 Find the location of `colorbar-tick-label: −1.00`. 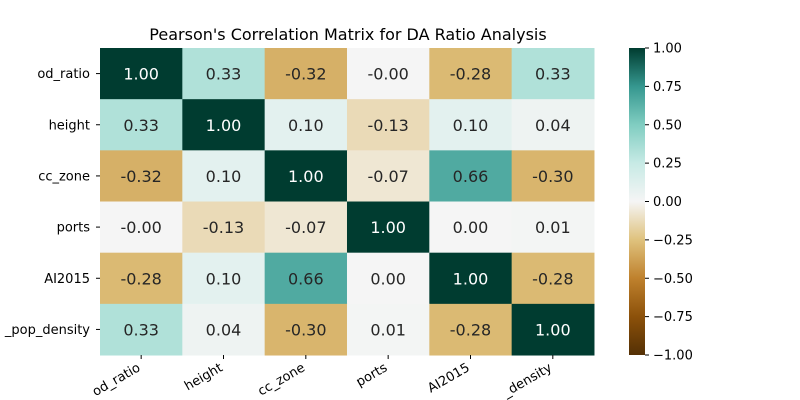

colorbar-tick-label: −1.00 is located at coordinates (673, 356).